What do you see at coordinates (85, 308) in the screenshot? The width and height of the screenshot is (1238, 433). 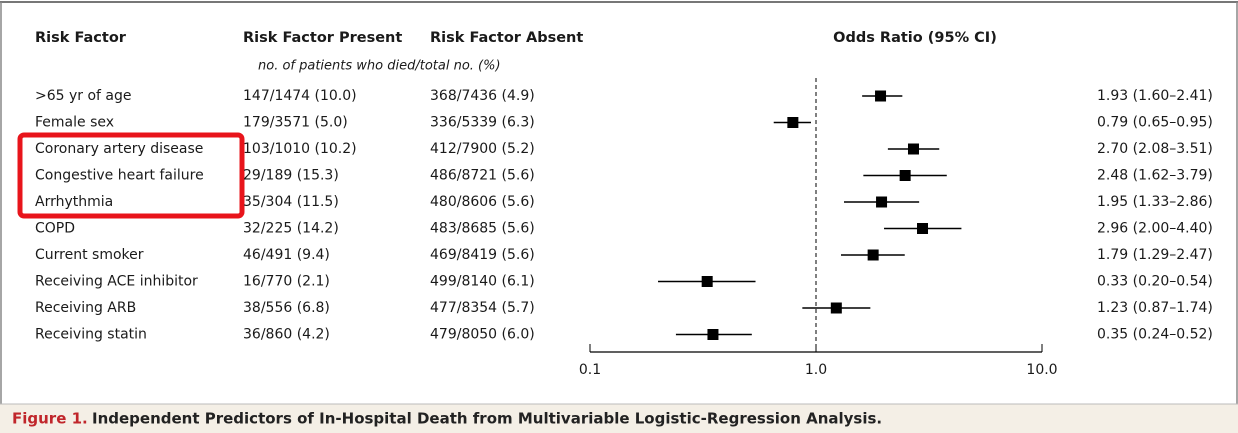 I see `risk-factor: Receiving ARB` at bounding box center [85, 308].